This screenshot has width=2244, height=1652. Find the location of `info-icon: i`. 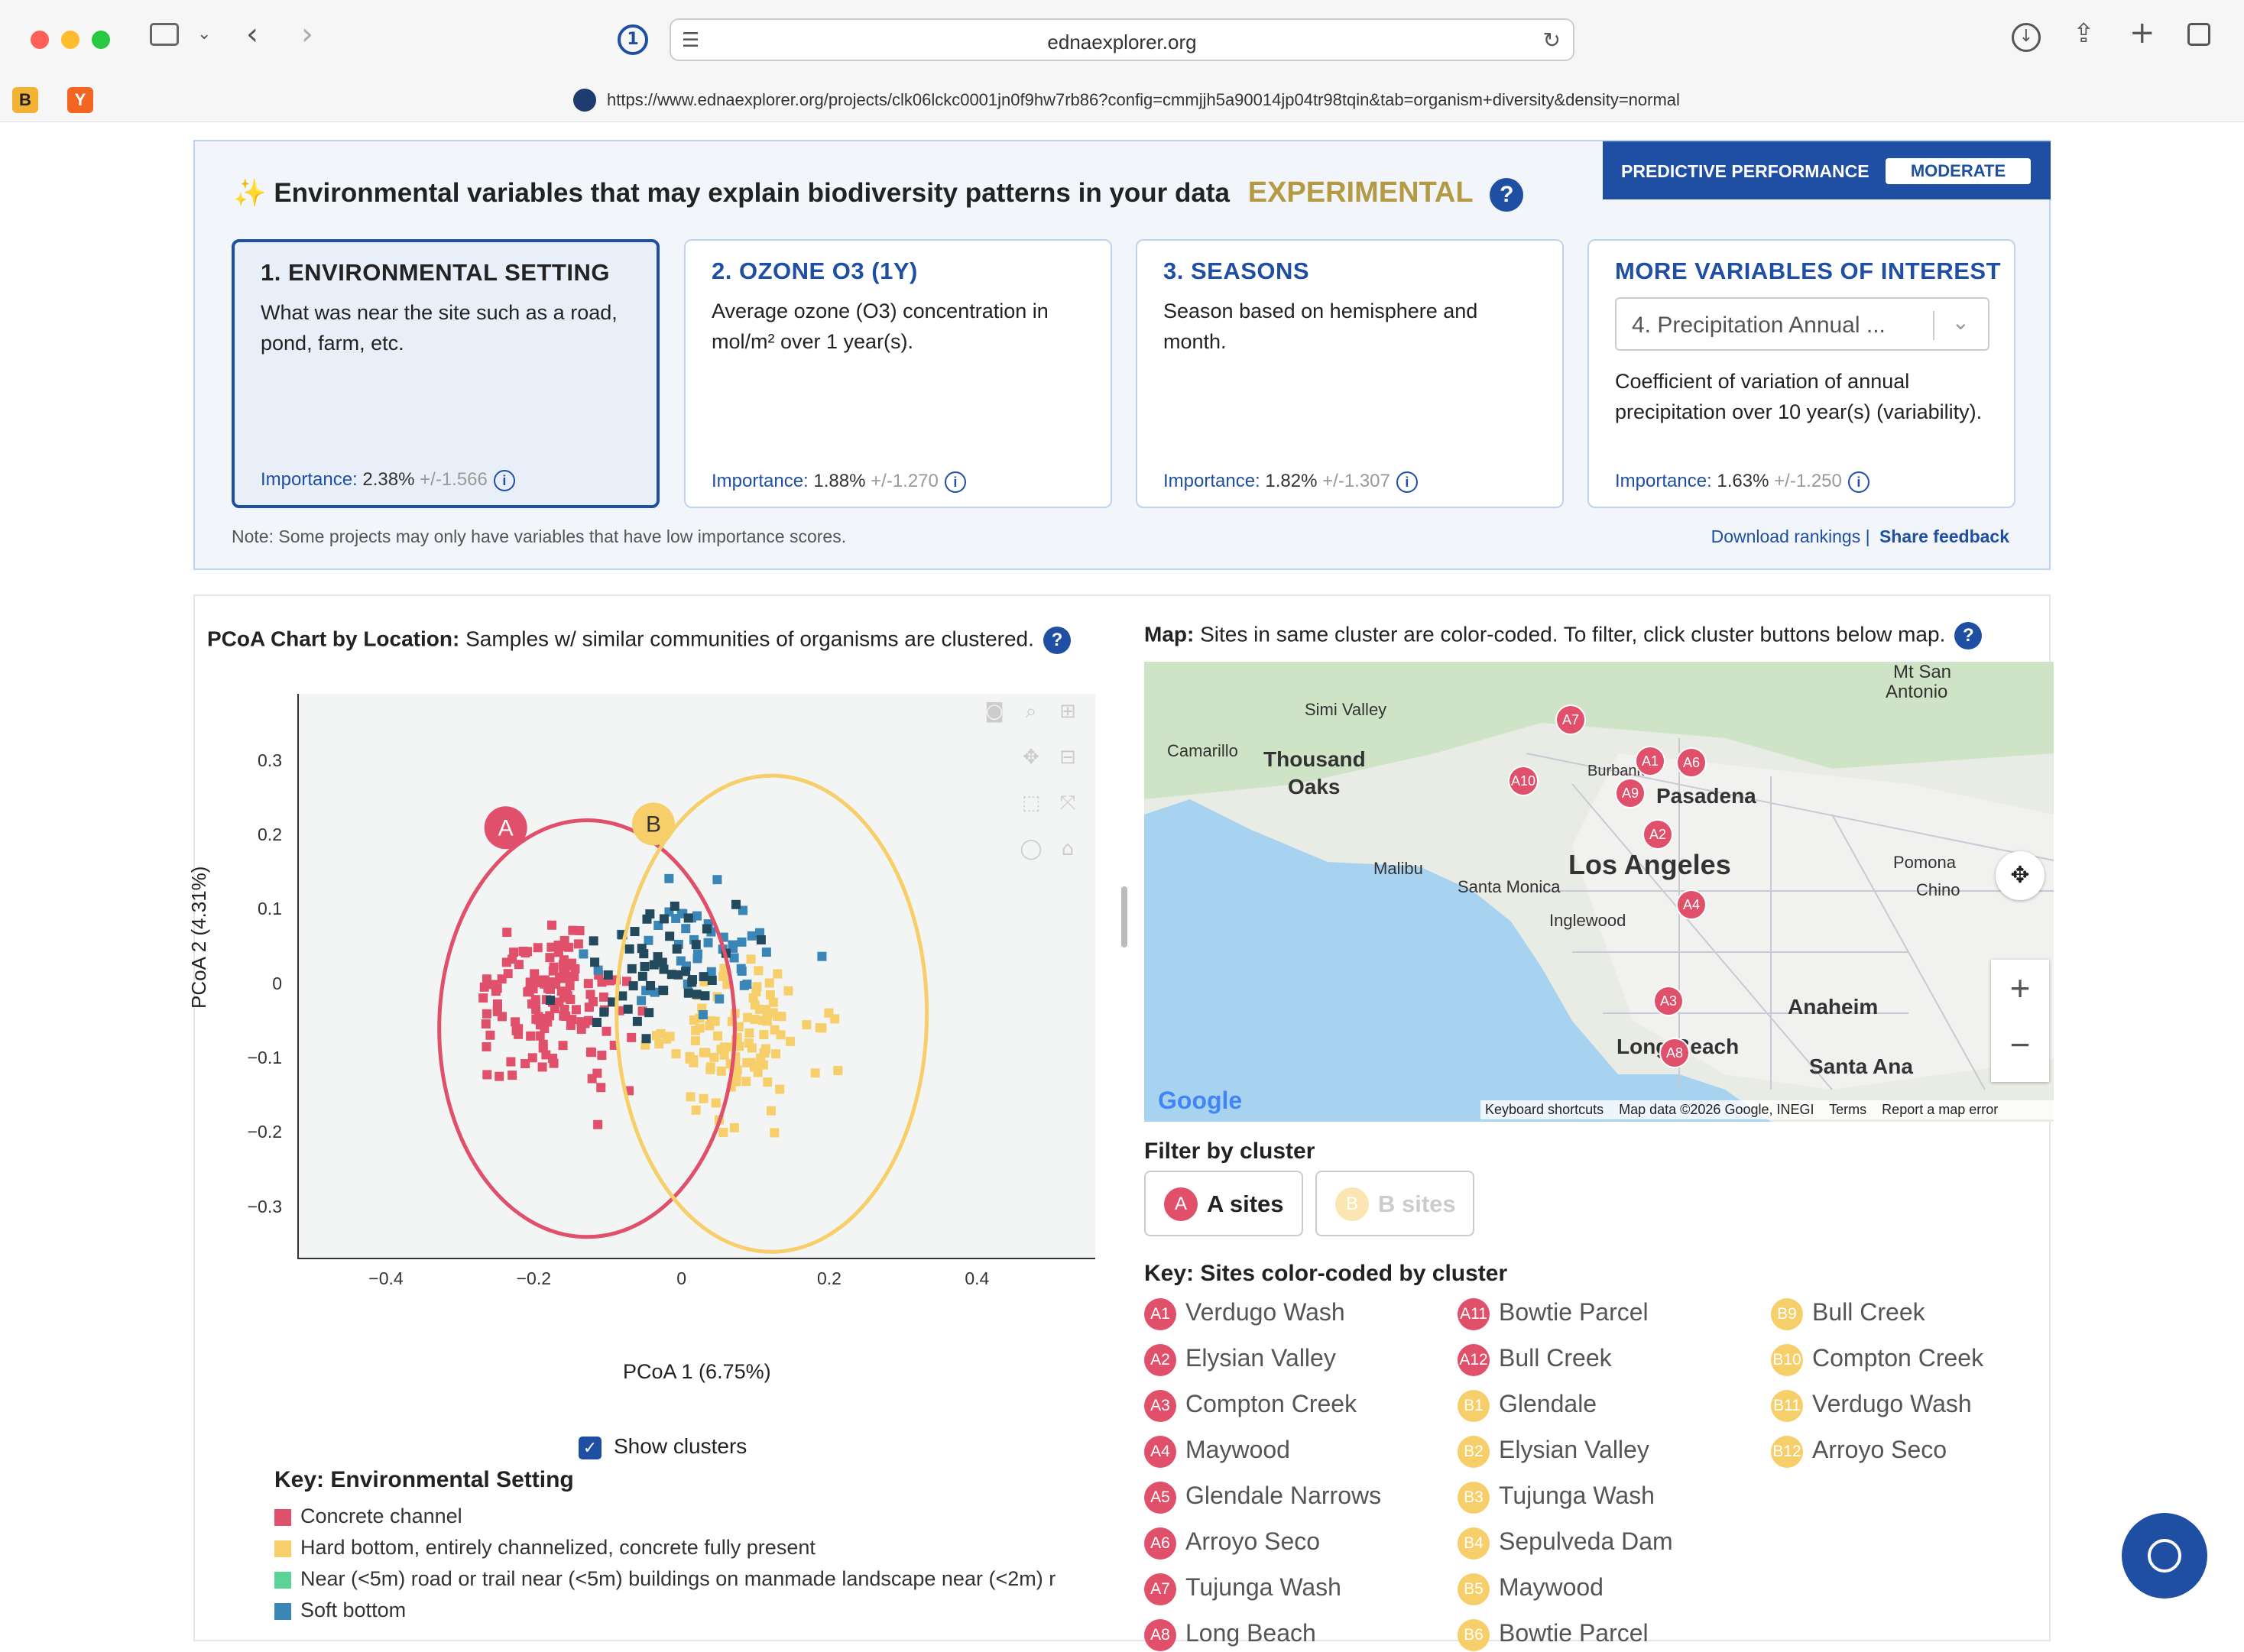

info-icon: i is located at coordinates (1407, 482).